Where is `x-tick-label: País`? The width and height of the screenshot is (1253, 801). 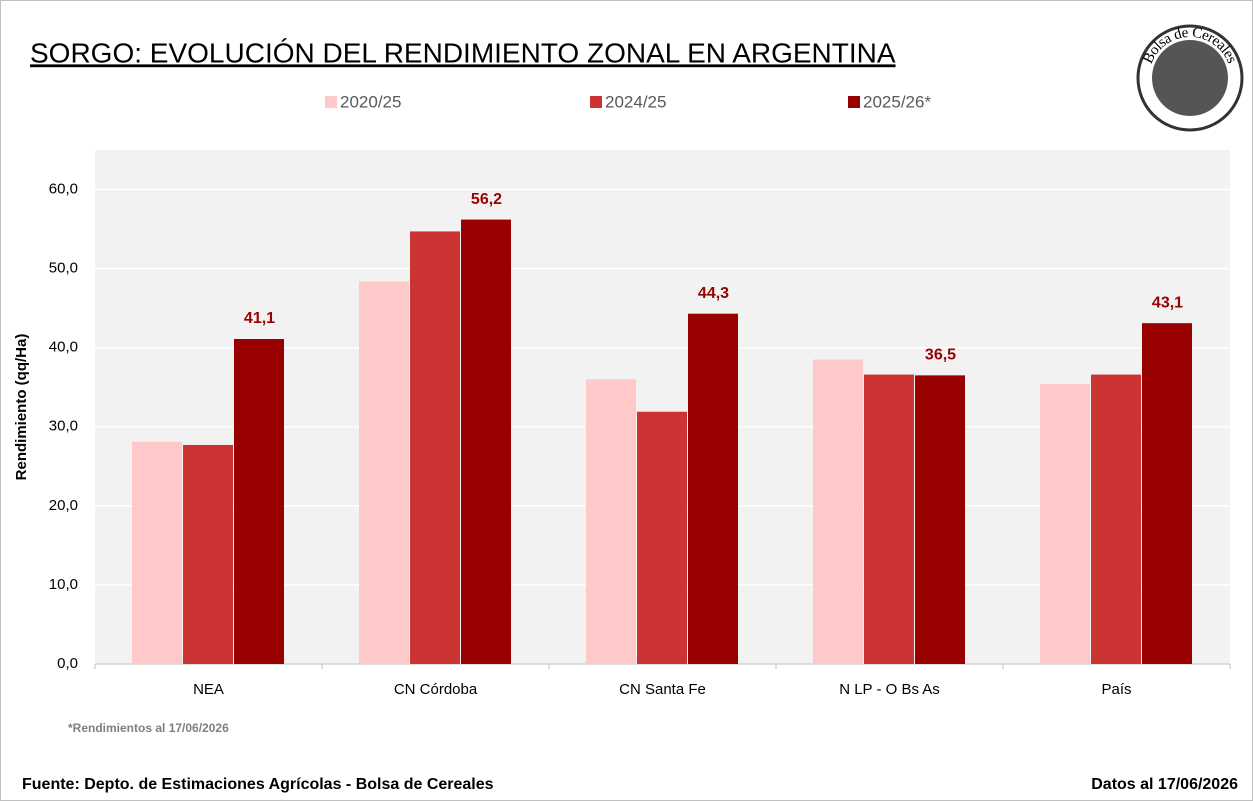 x-tick-label: País is located at coordinates (1116, 689).